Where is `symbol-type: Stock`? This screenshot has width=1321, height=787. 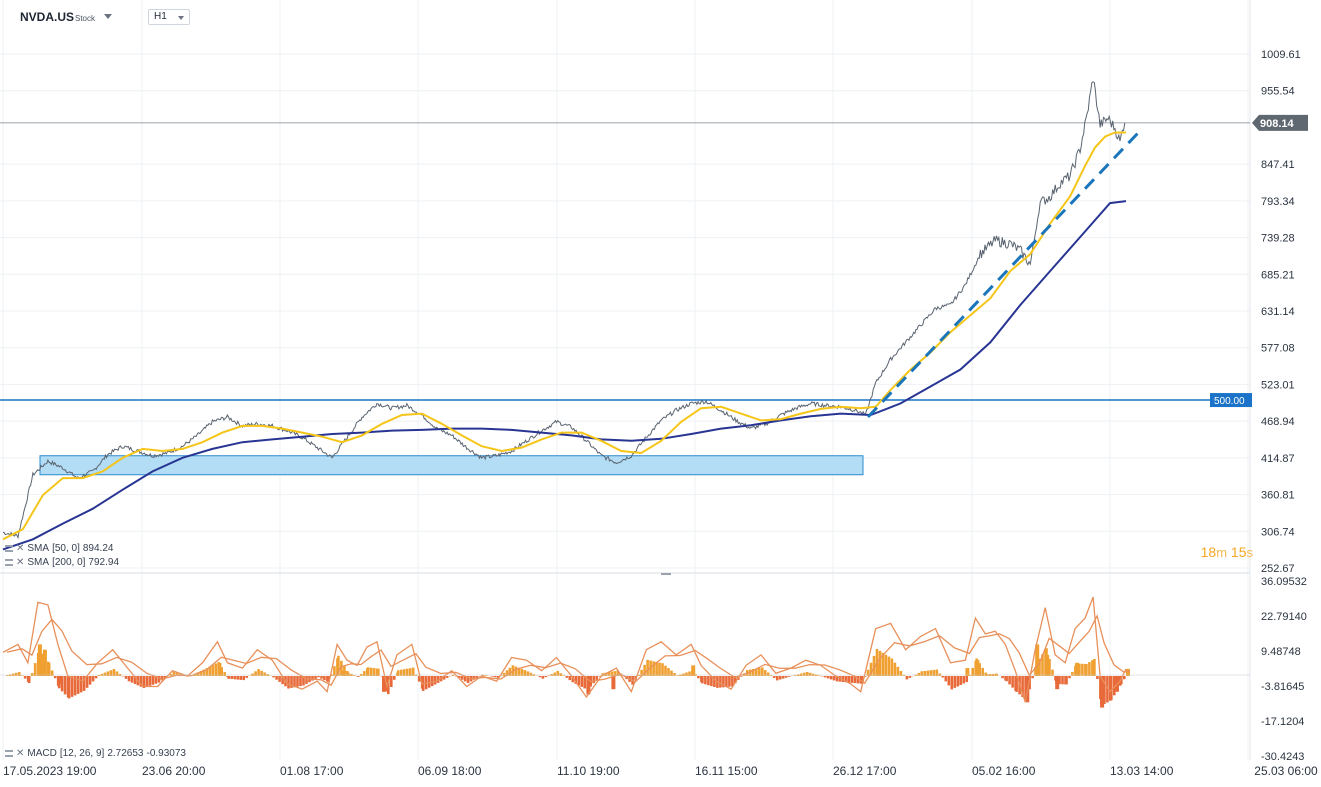 symbol-type: Stock is located at coordinates (85, 18).